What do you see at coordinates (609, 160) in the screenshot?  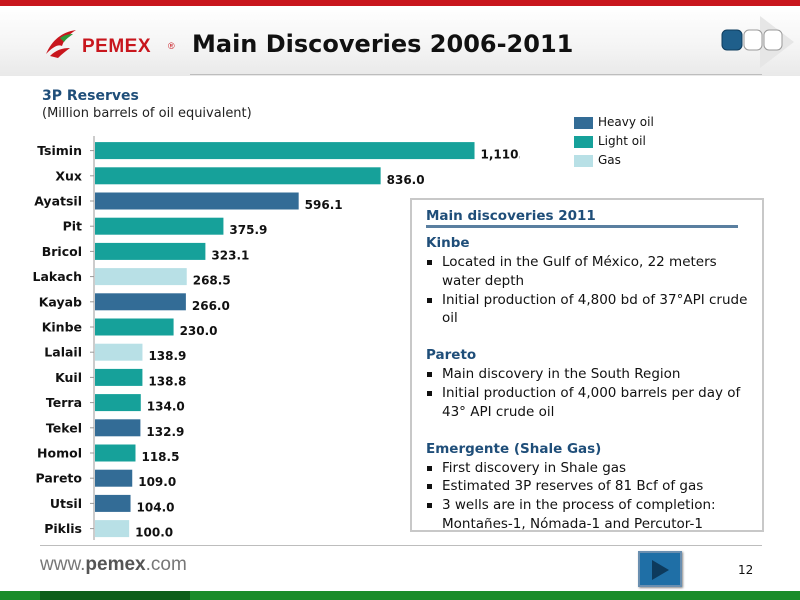 I see `legend-label-gas: Gas` at bounding box center [609, 160].